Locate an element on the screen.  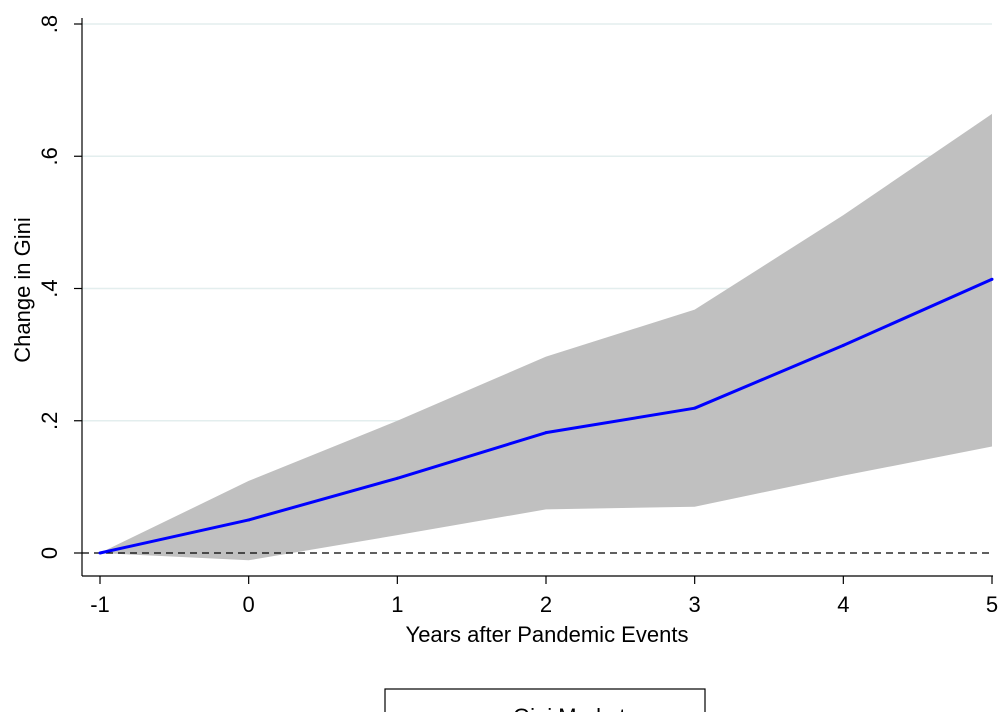
x-tick-label-4: 3 is located at coordinates (695, 604).